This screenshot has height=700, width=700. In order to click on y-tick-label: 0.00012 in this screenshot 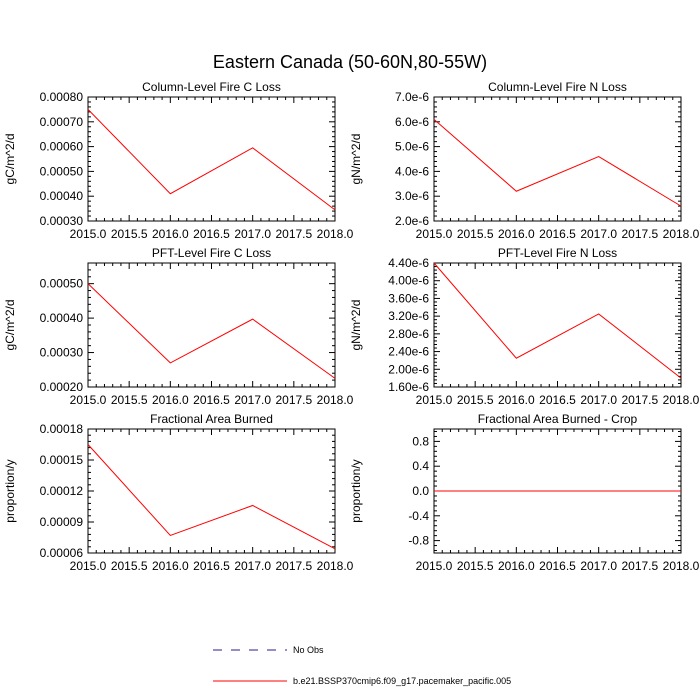, I will do `click(62, 491)`.